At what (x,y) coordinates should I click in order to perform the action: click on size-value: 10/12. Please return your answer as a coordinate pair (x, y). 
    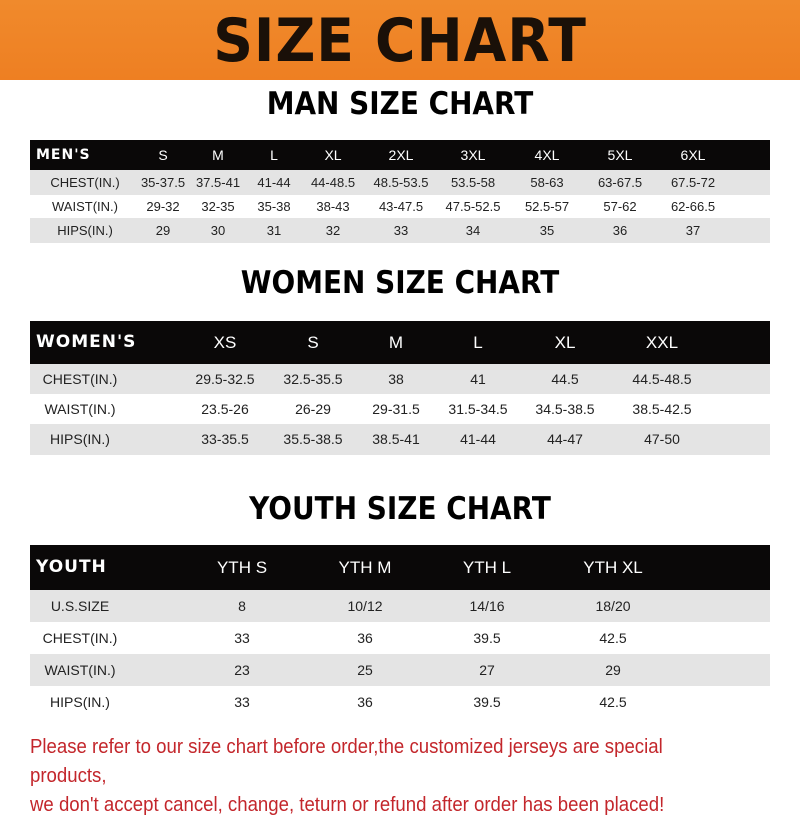
    Looking at the image, I should click on (365, 606).